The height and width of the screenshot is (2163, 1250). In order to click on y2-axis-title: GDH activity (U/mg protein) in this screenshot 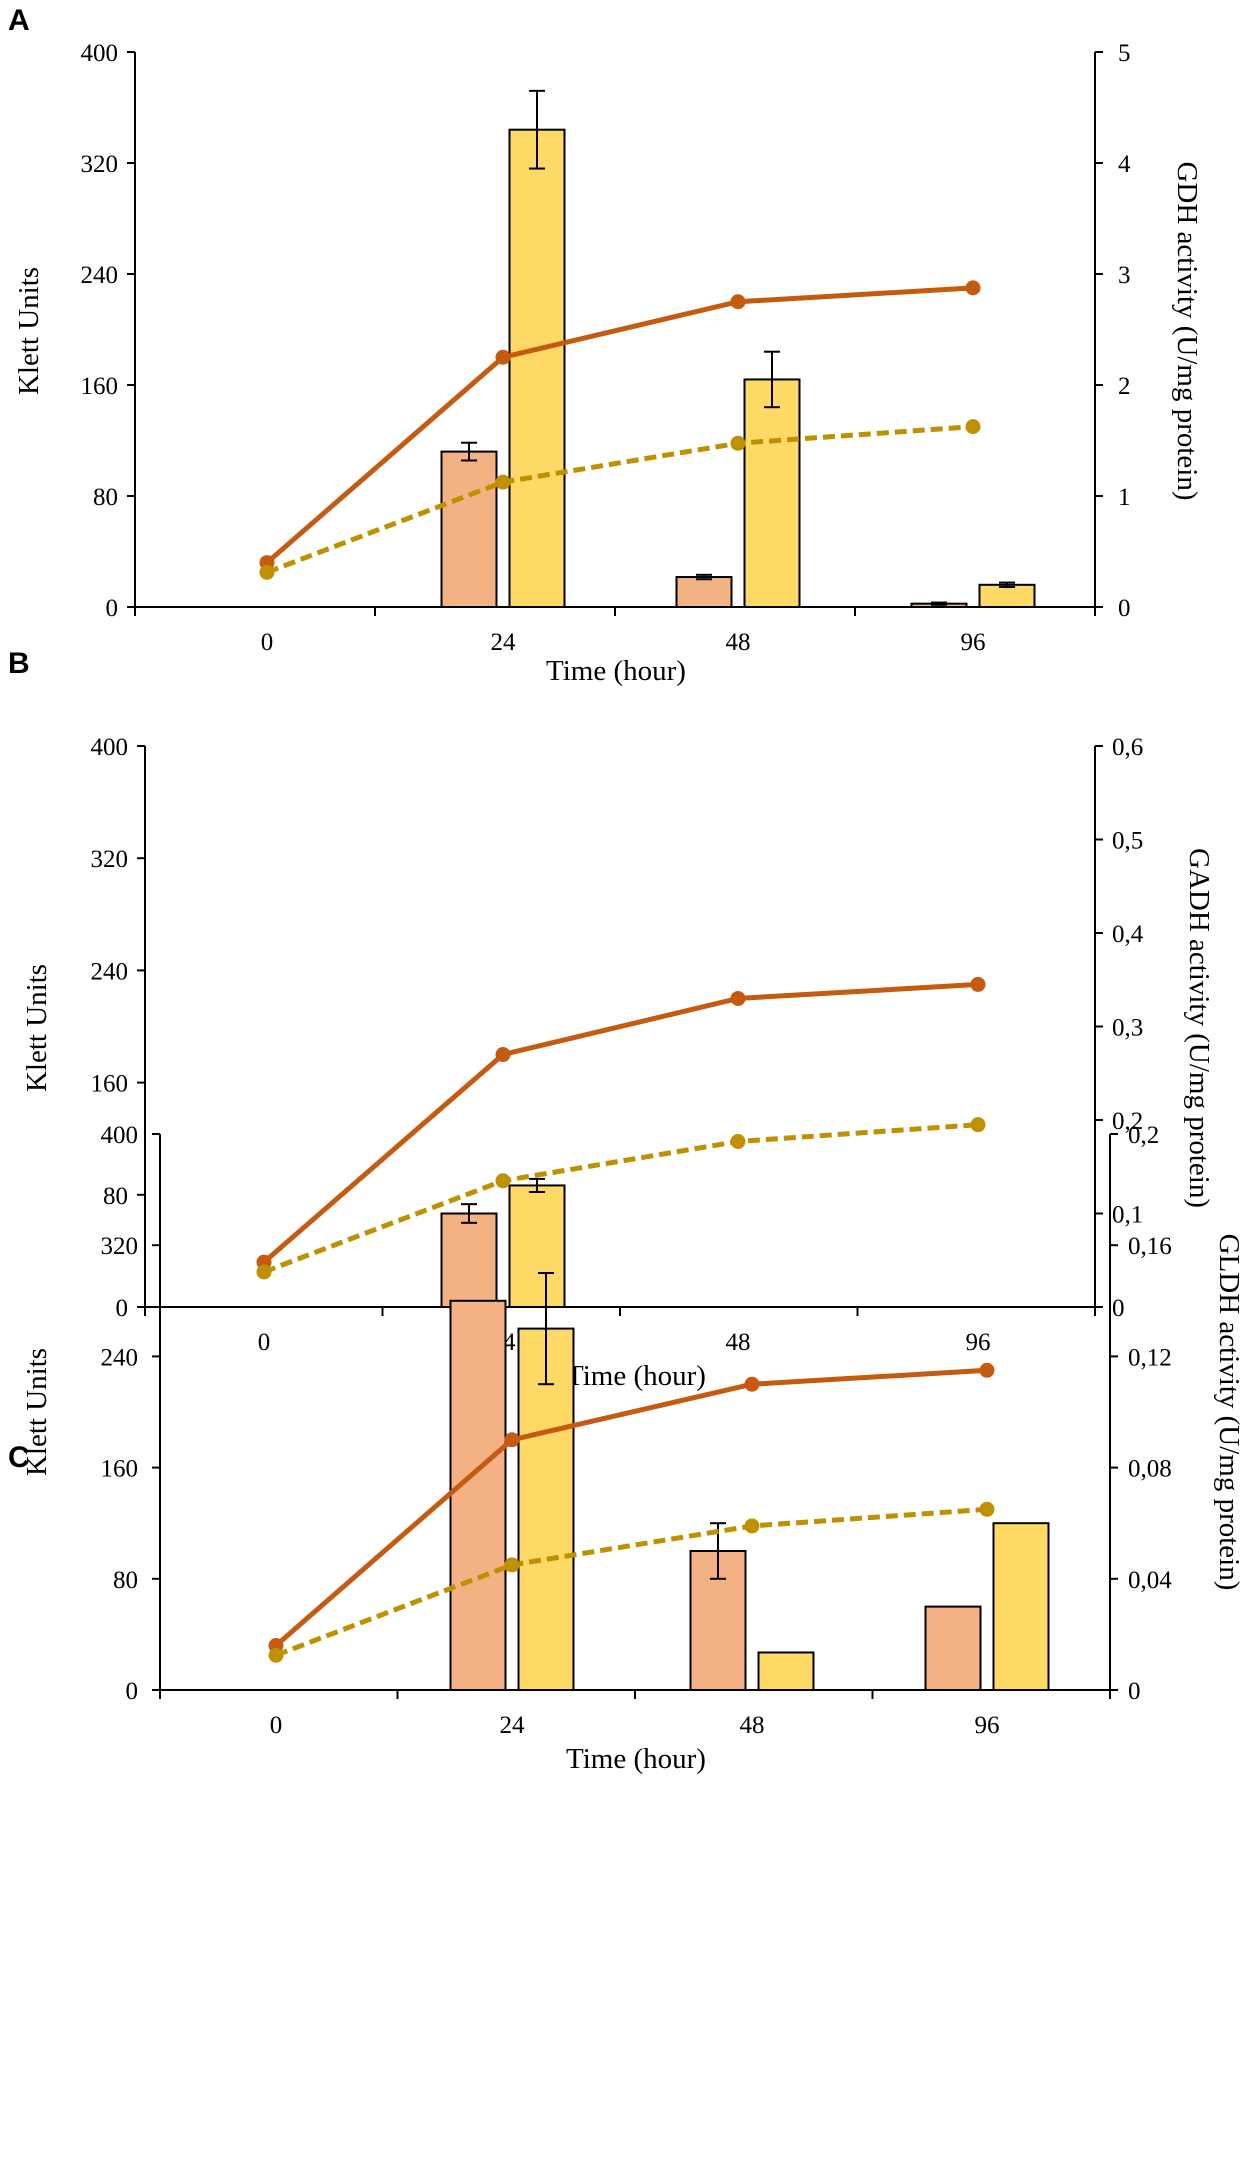, I will do `click(1187, 330)`.